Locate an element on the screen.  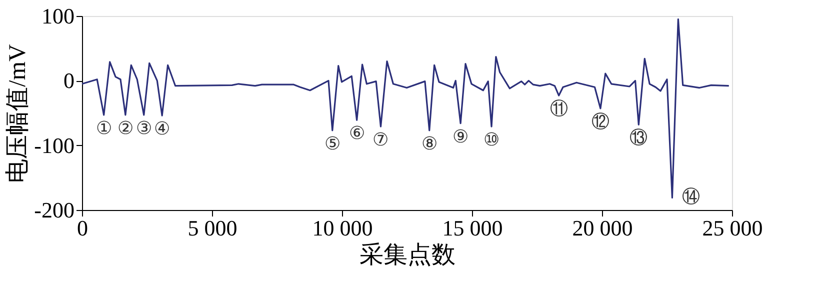
x-axis-title: 采集点数 is located at coordinates (408, 255).